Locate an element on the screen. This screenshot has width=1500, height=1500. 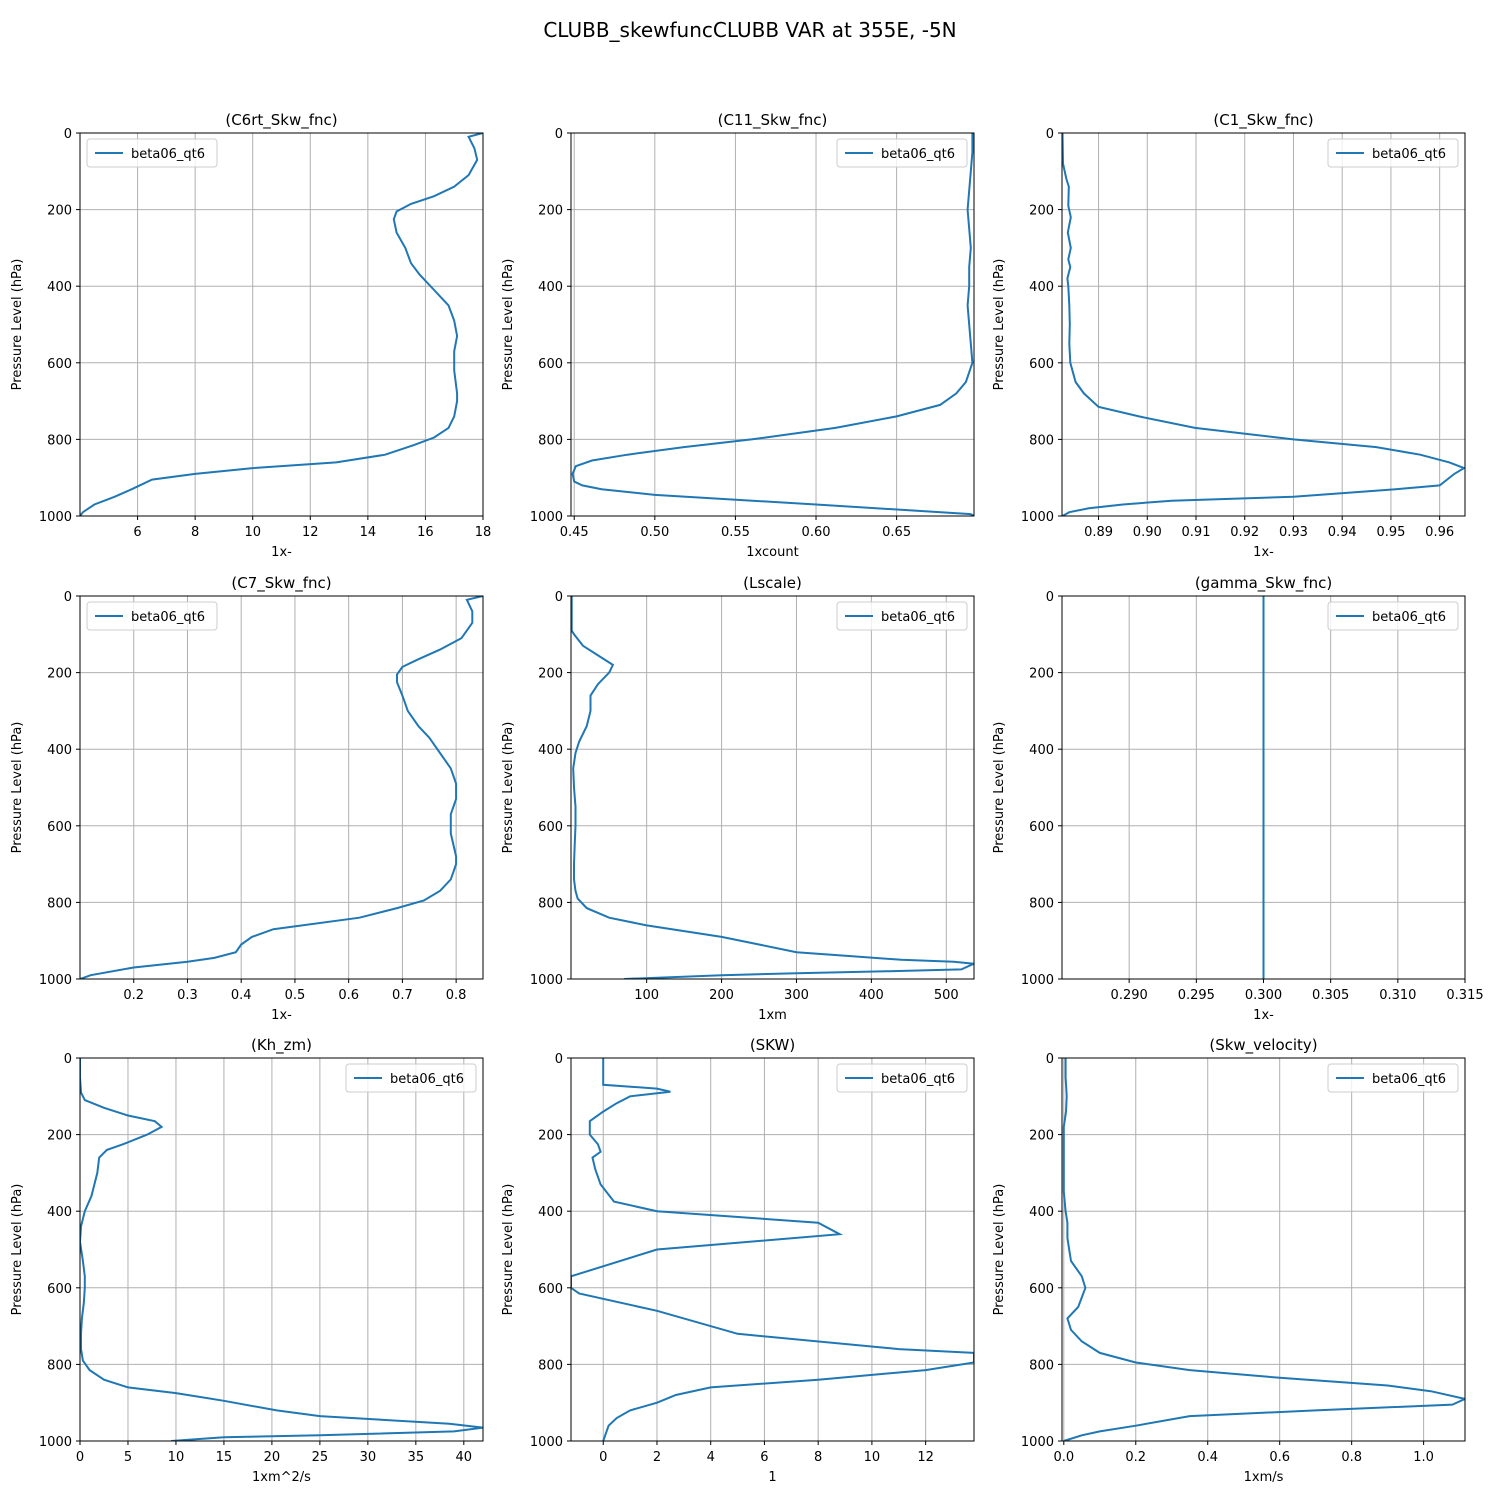
x-tick-label: 40 is located at coordinates (464, 1457).